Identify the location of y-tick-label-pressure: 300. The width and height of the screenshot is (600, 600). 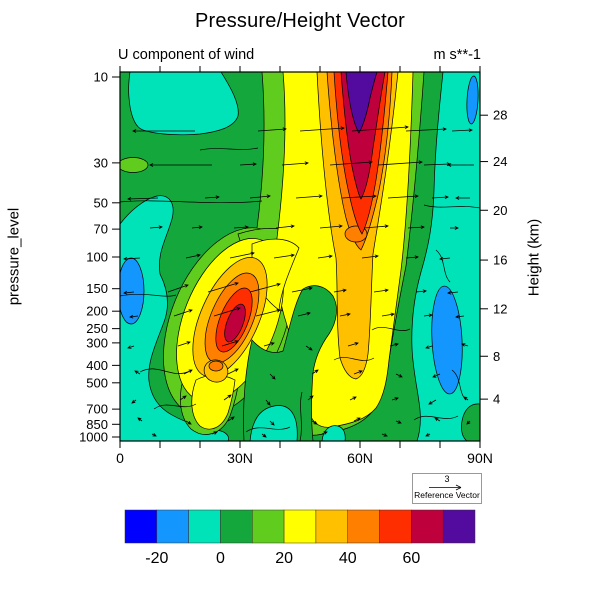
(97, 342).